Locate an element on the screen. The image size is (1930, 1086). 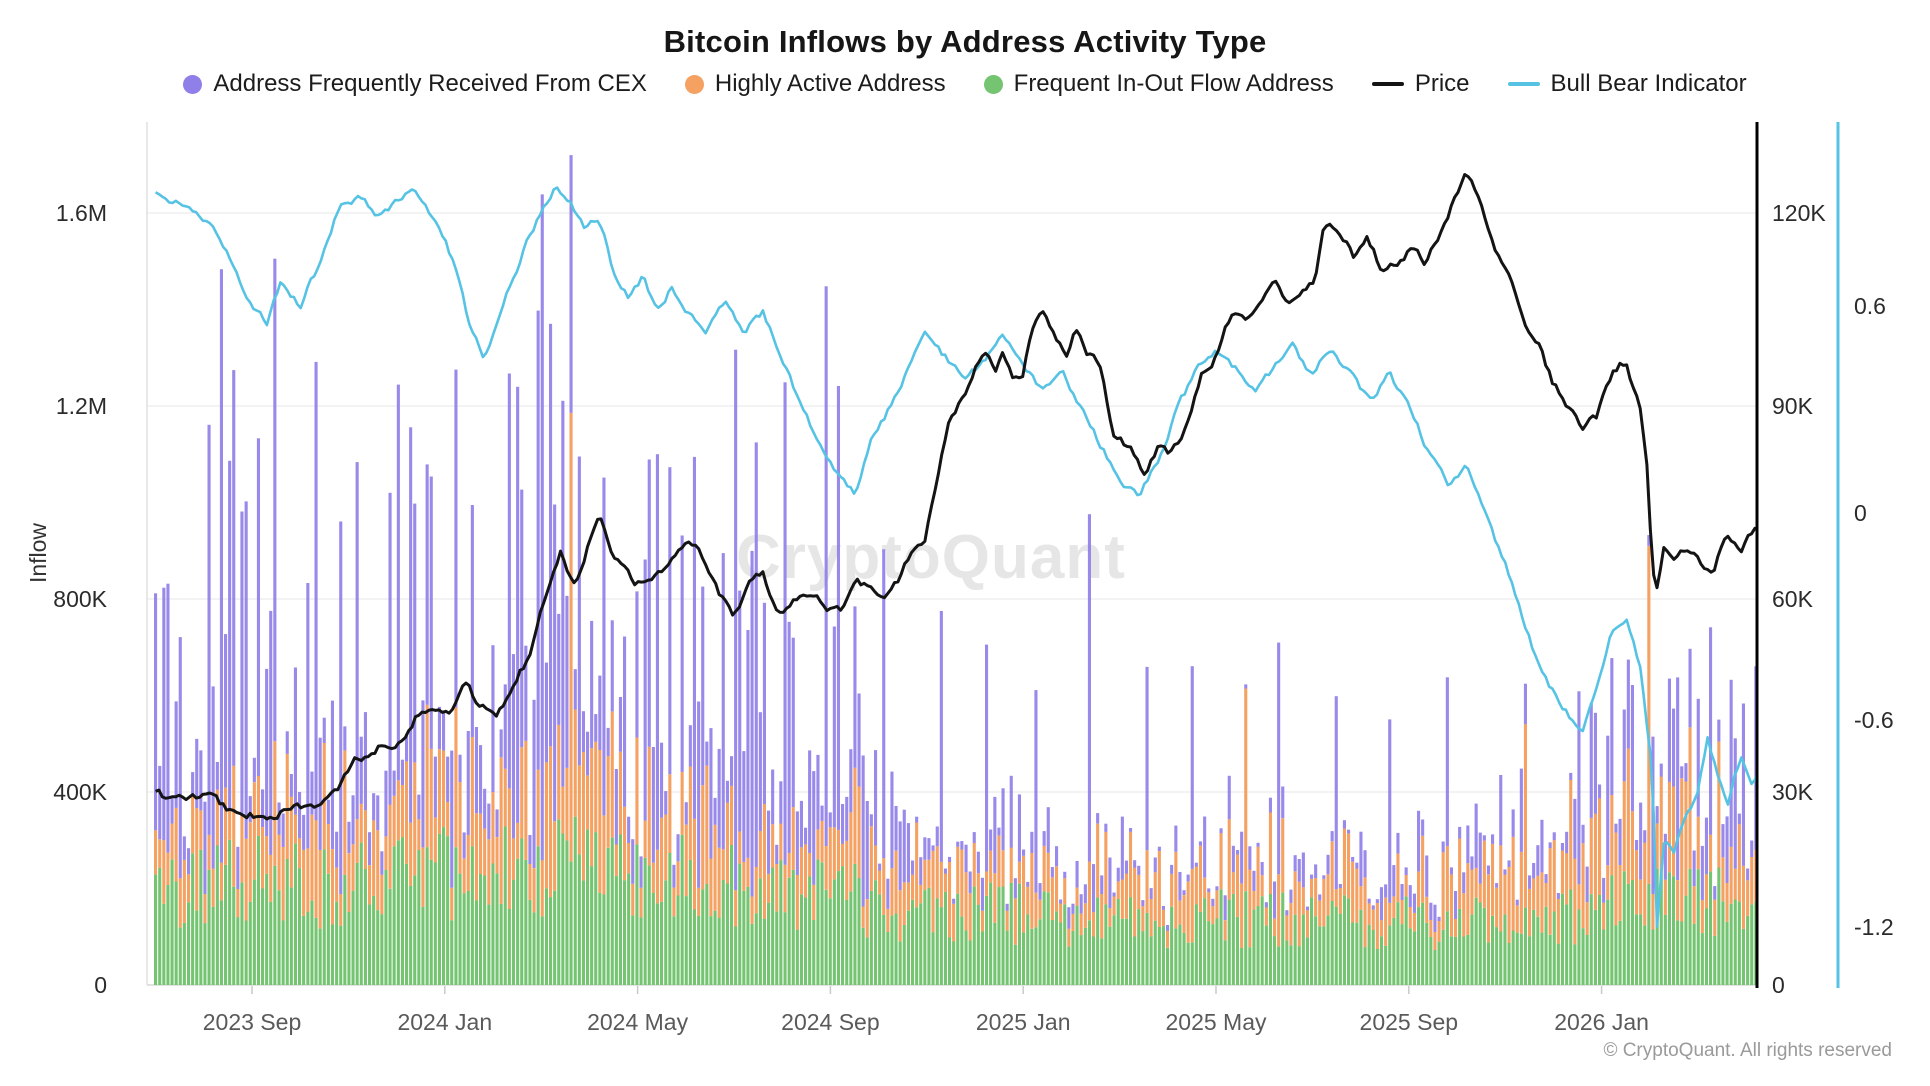
svg-text: 2024 May is located at coordinates (638, 1022).